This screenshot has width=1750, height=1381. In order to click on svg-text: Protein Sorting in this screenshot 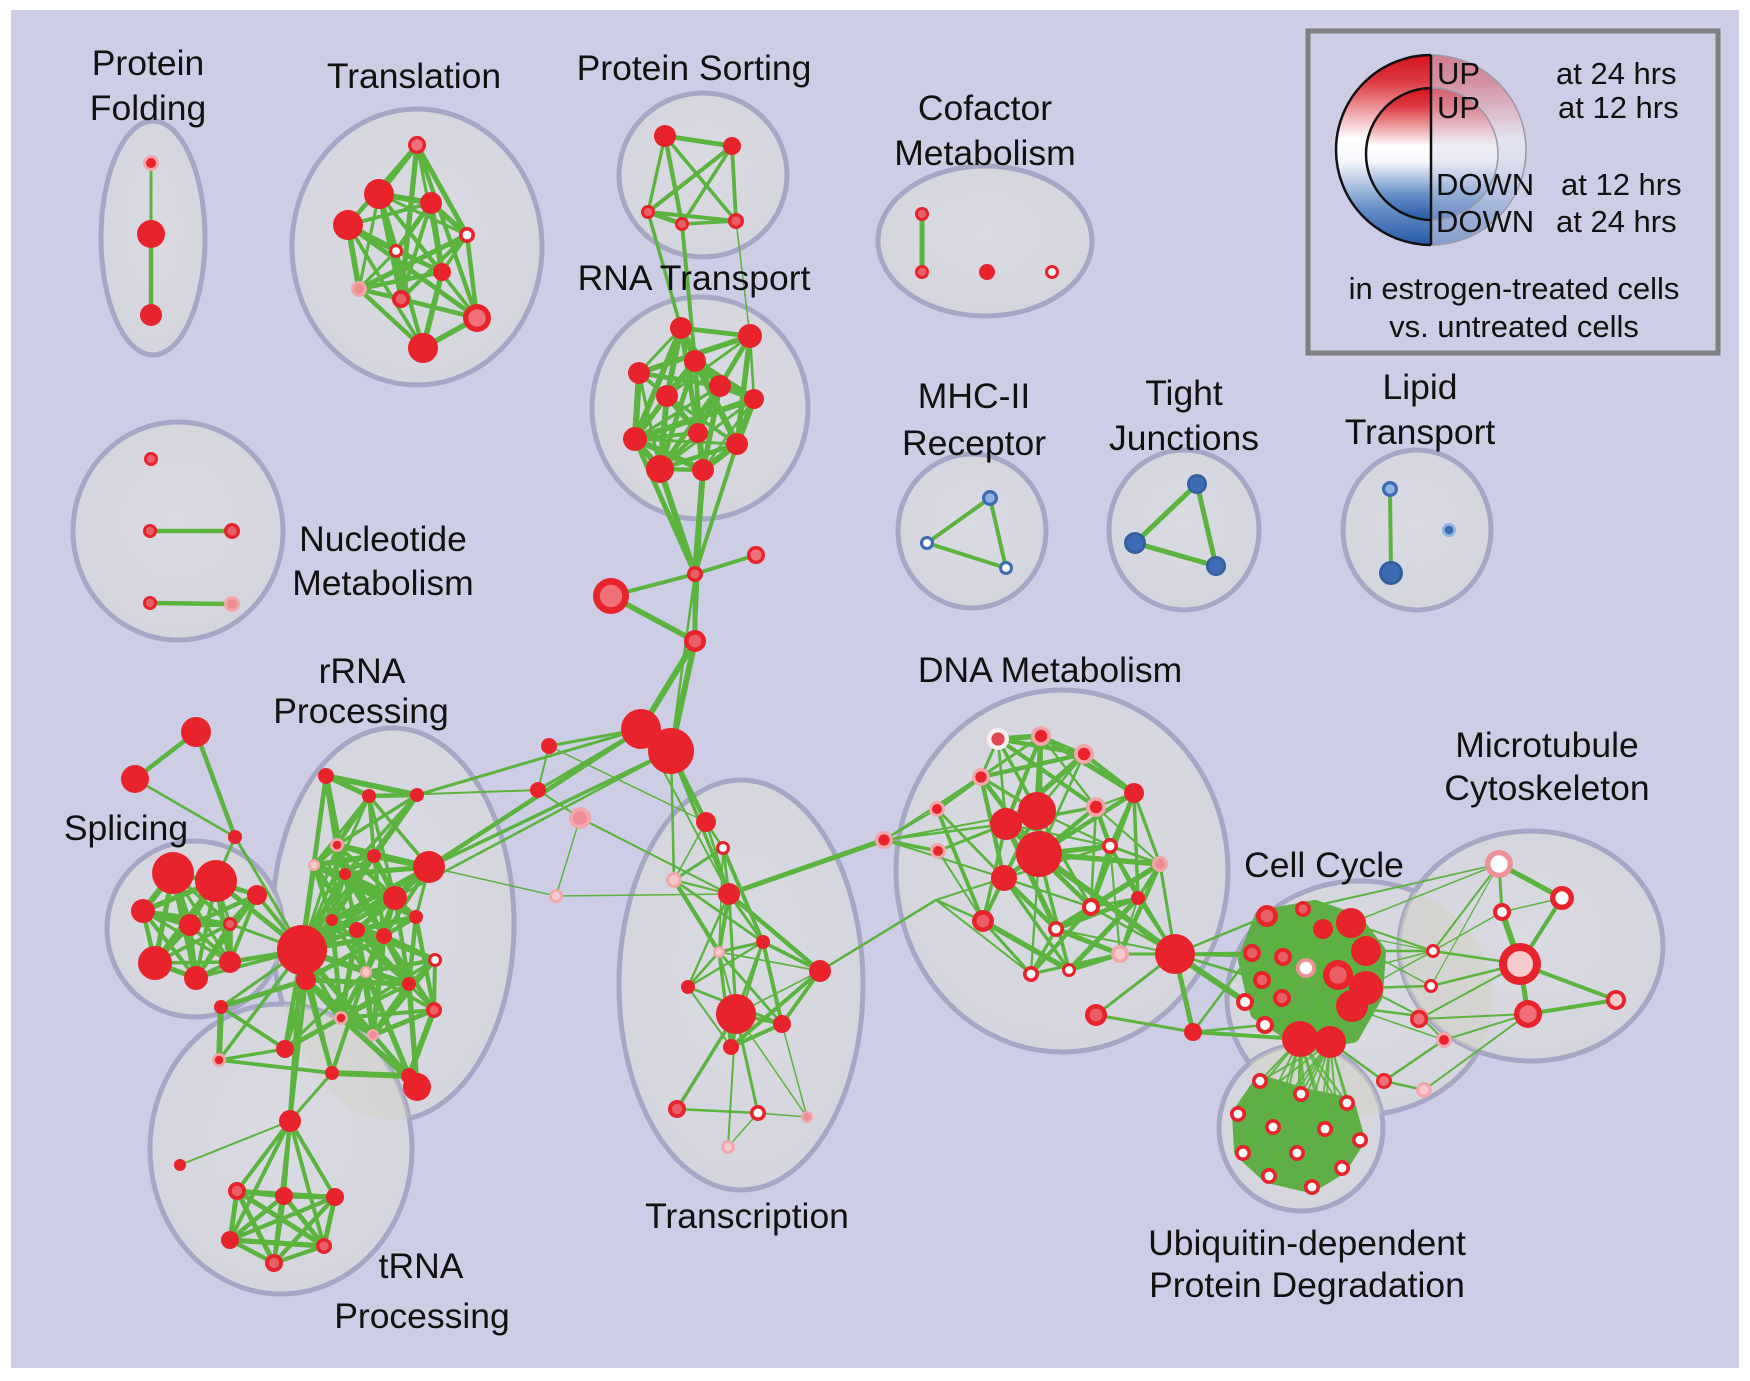, I will do `click(694, 68)`.